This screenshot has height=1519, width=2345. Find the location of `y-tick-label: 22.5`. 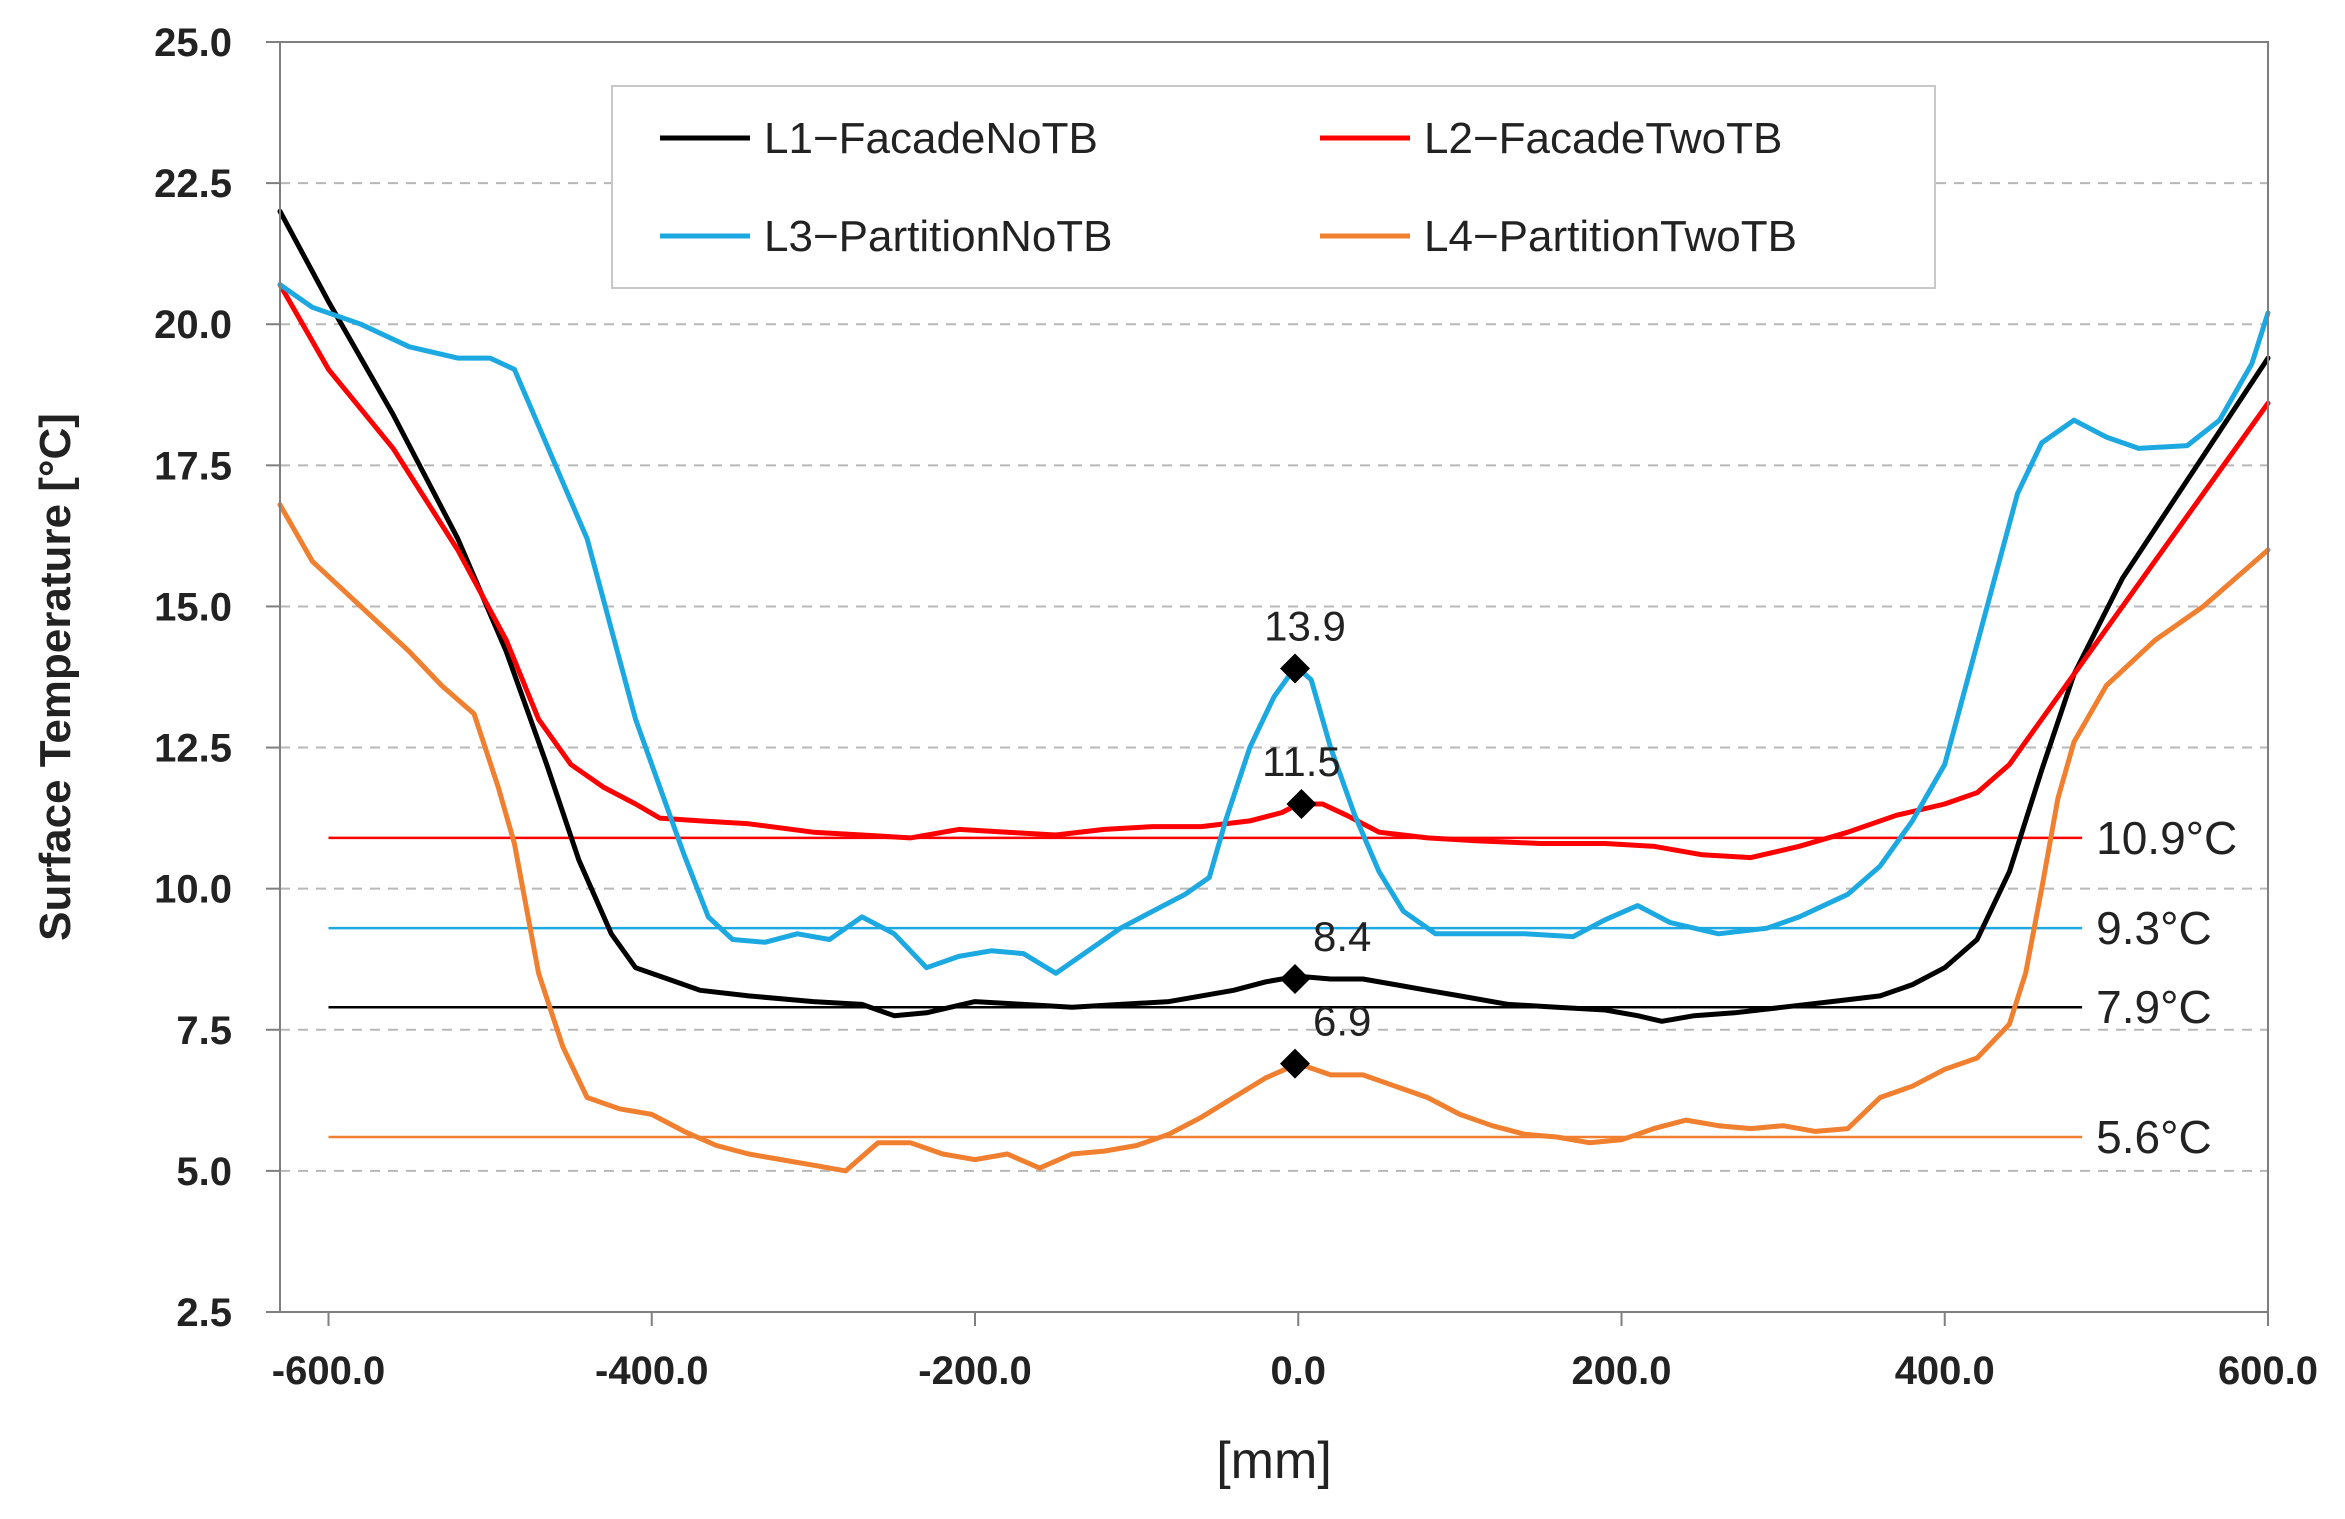

y-tick-label: 22.5 is located at coordinates (193, 184).